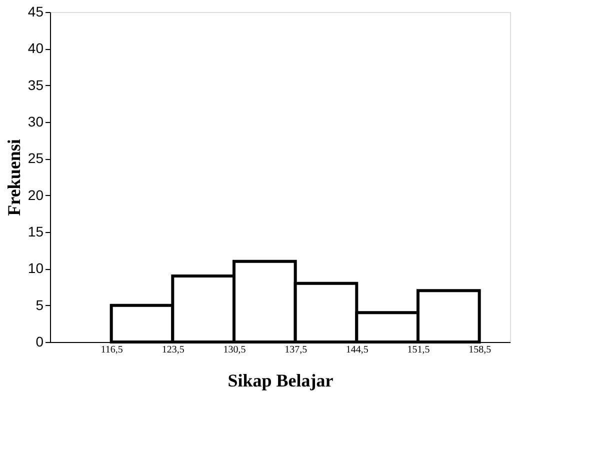 This screenshot has width=593, height=470. I want to click on y-tick-label: 30, so click(36, 122).